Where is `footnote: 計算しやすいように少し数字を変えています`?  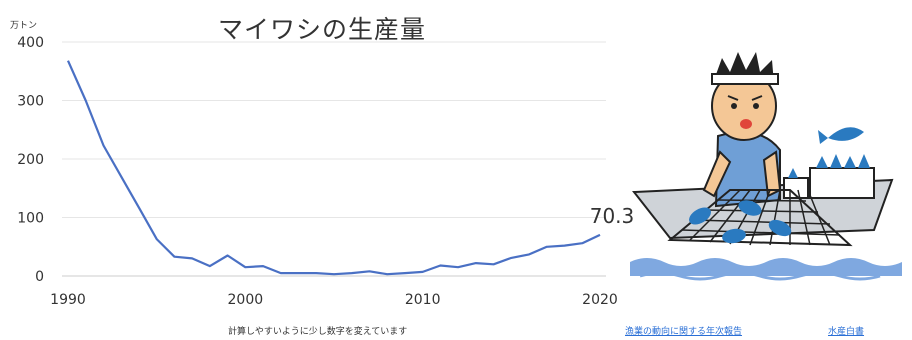
footnote: 計算しやすいように少し数字を変えています is located at coordinates (318, 332).